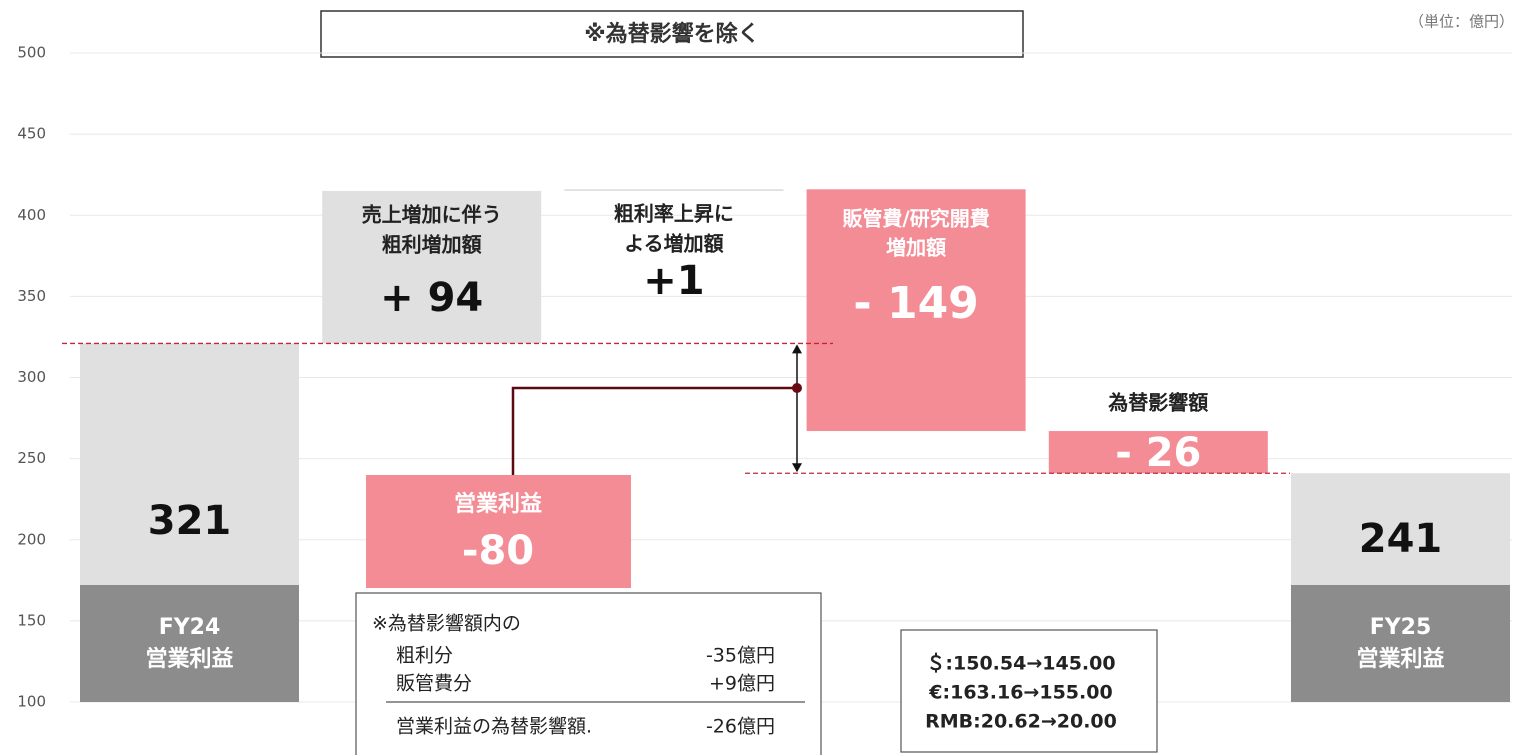 This screenshot has width=1524, height=755. I want to click on change-value: -80, so click(498, 551).